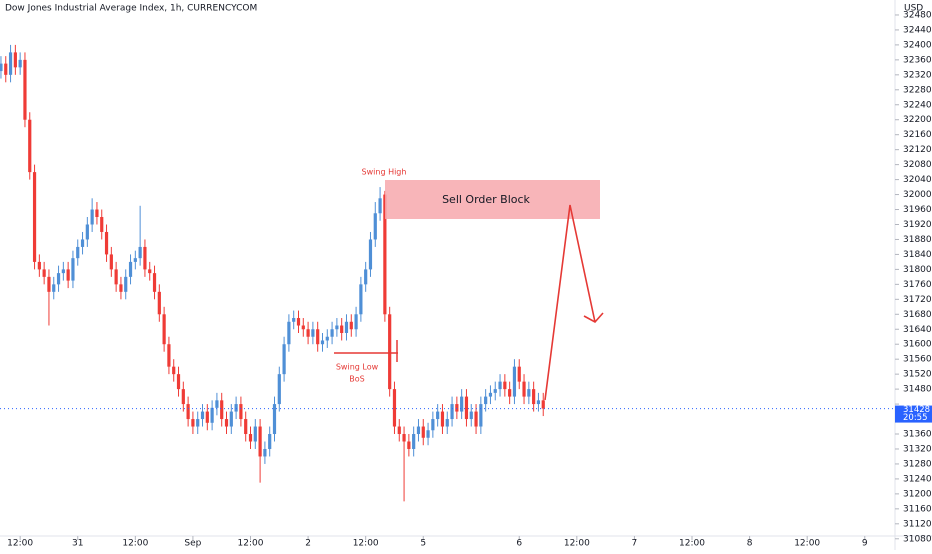  Describe the element at coordinates (915, 418) in the screenshot. I see `countdown-label: 20:55` at that location.